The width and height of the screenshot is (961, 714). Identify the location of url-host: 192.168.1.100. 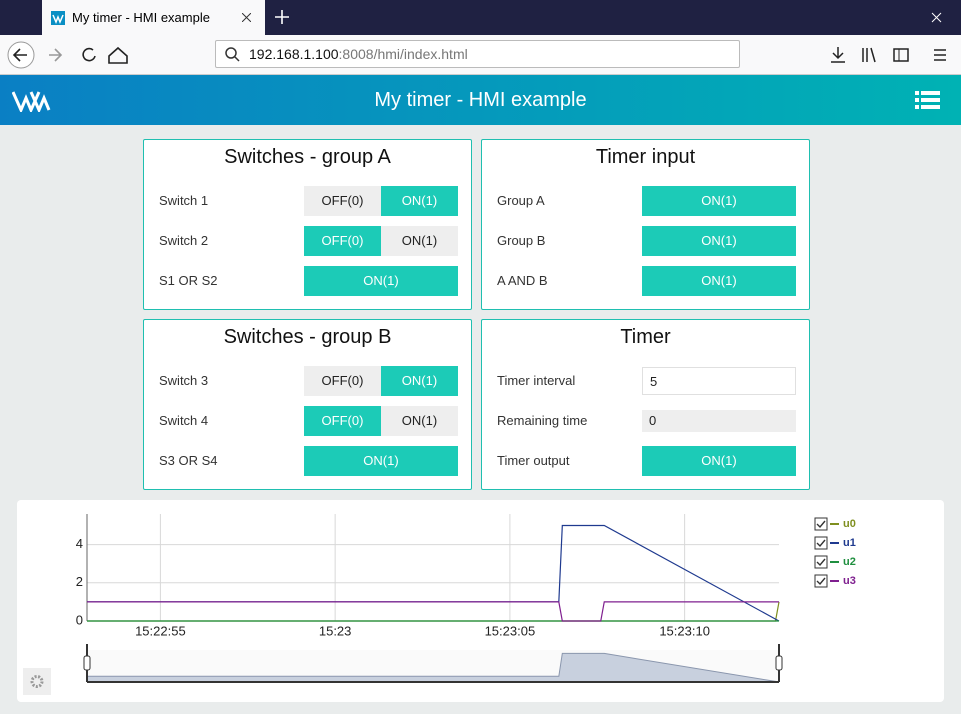
(294, 54).